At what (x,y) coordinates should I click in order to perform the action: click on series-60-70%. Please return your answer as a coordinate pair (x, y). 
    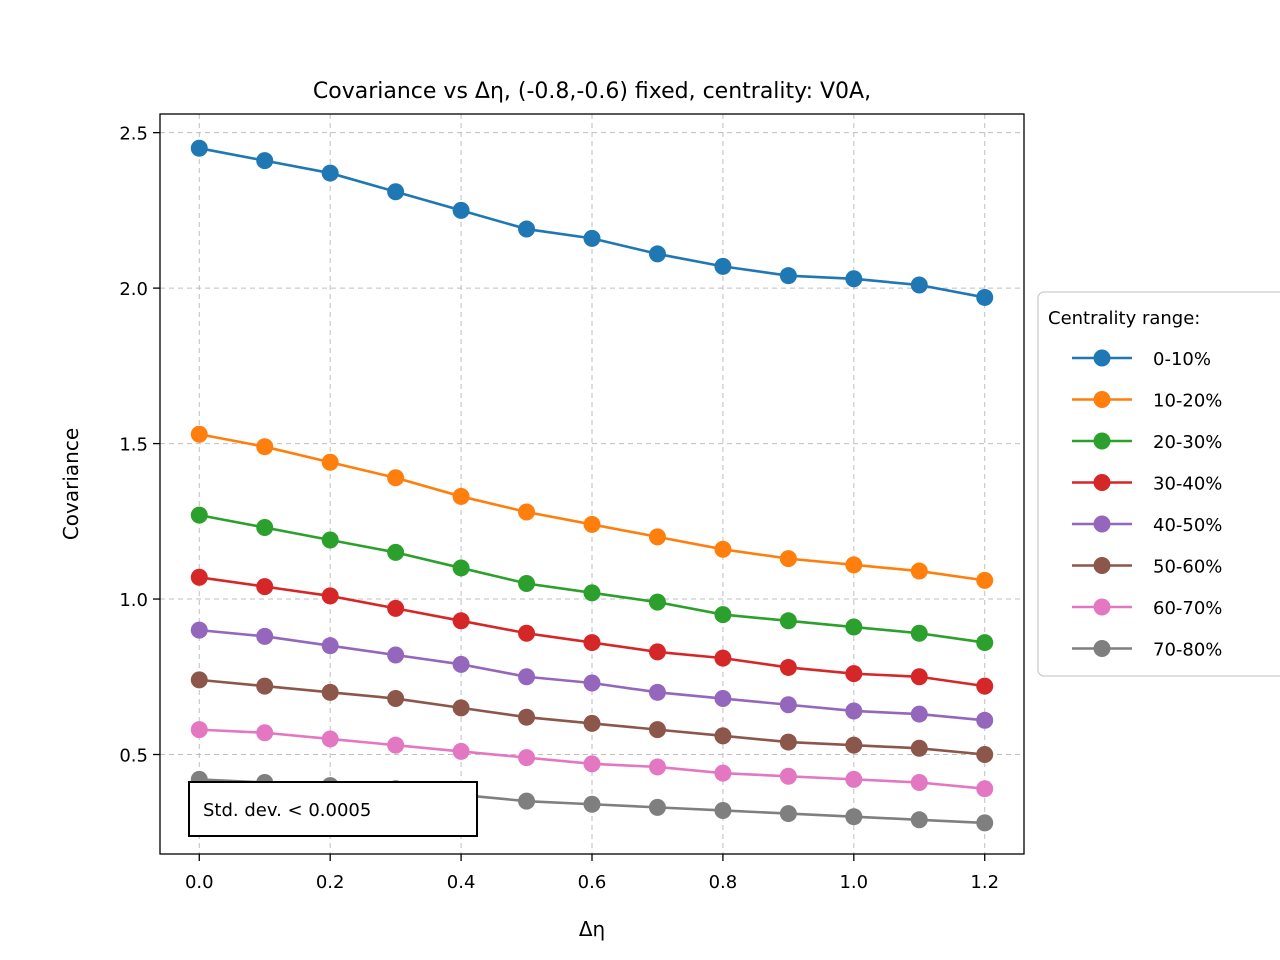
    Looking at the image, I should click on (592, 759).